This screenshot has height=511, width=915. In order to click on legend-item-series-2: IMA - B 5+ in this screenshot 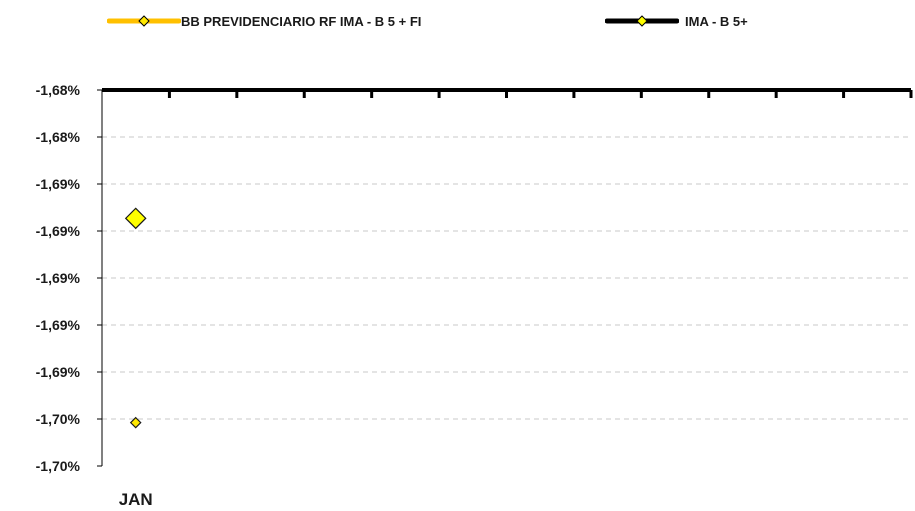, I will do `click(676, 21)`.